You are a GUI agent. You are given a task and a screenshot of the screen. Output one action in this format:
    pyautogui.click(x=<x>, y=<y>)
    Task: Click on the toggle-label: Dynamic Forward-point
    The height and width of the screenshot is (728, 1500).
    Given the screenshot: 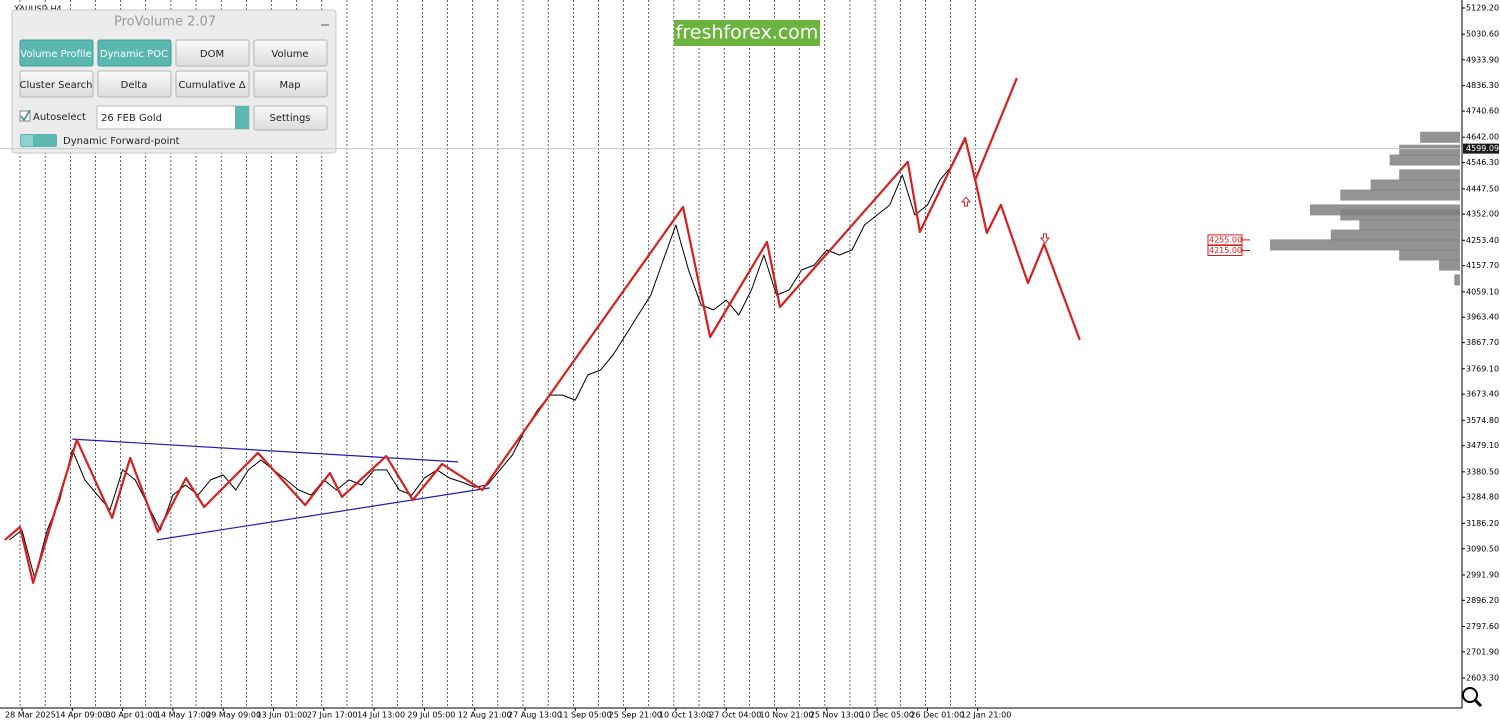 What is the action you would take?
    pyautogui.click(x=121, y=141)
    